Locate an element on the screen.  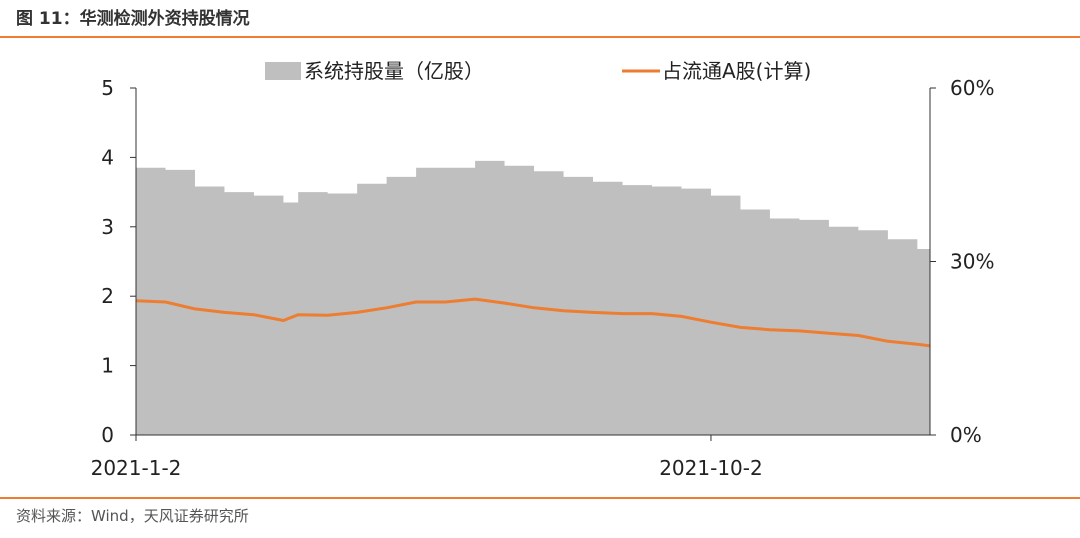
left-tick-label: 1 is located at coordinates (107, 366).